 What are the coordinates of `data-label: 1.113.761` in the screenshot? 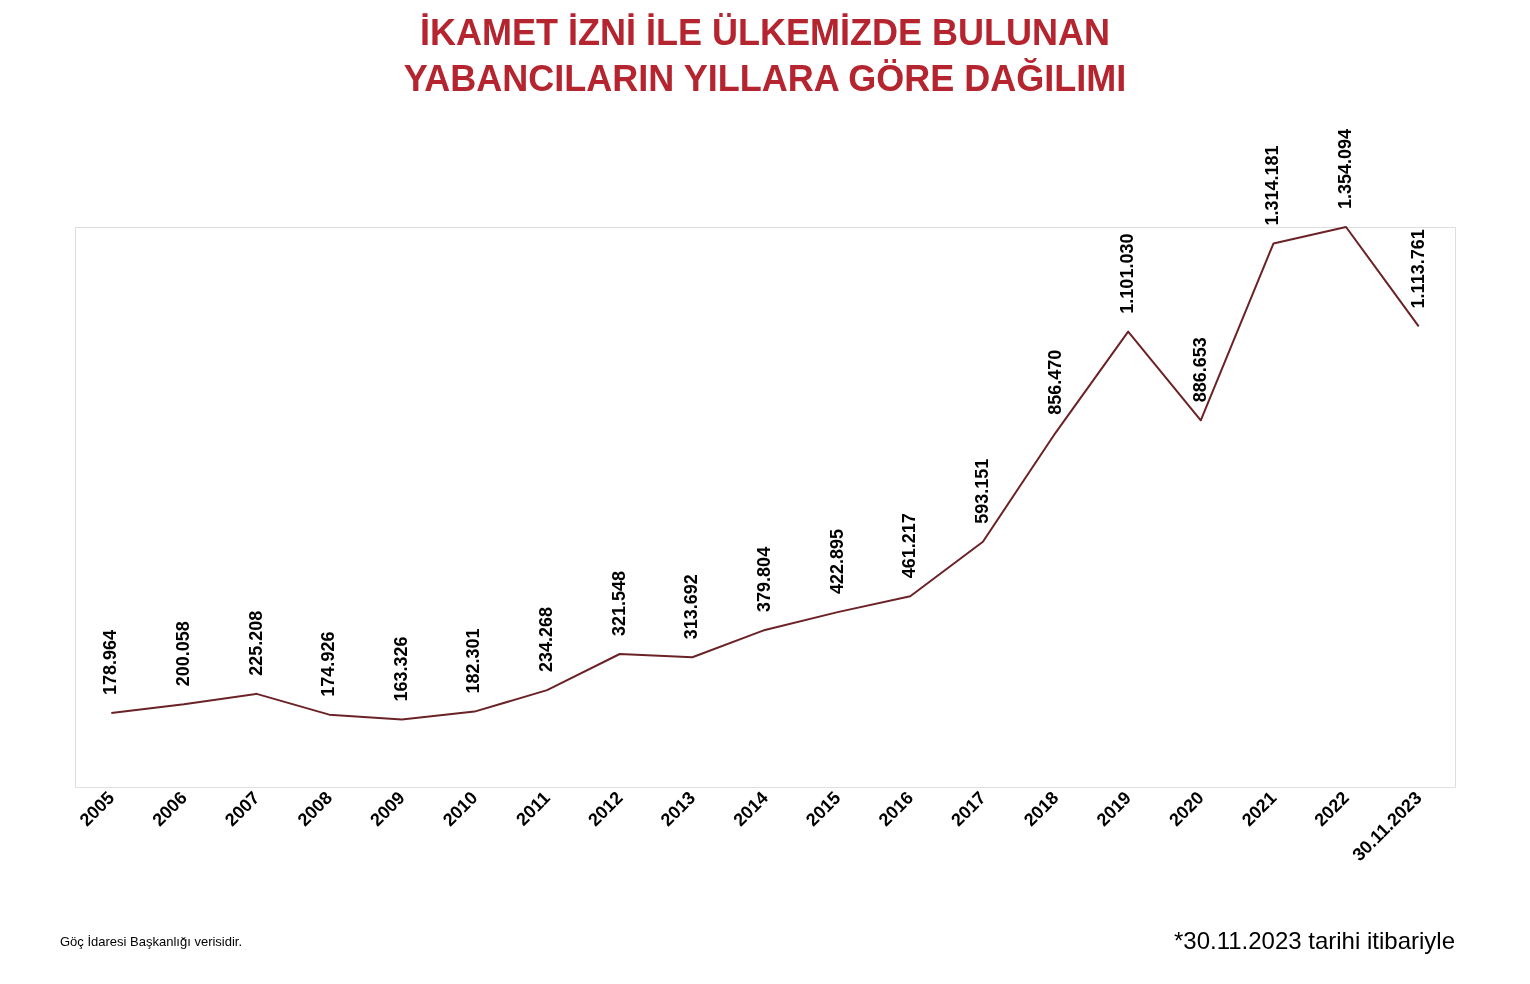 It's located at (1417, 269).